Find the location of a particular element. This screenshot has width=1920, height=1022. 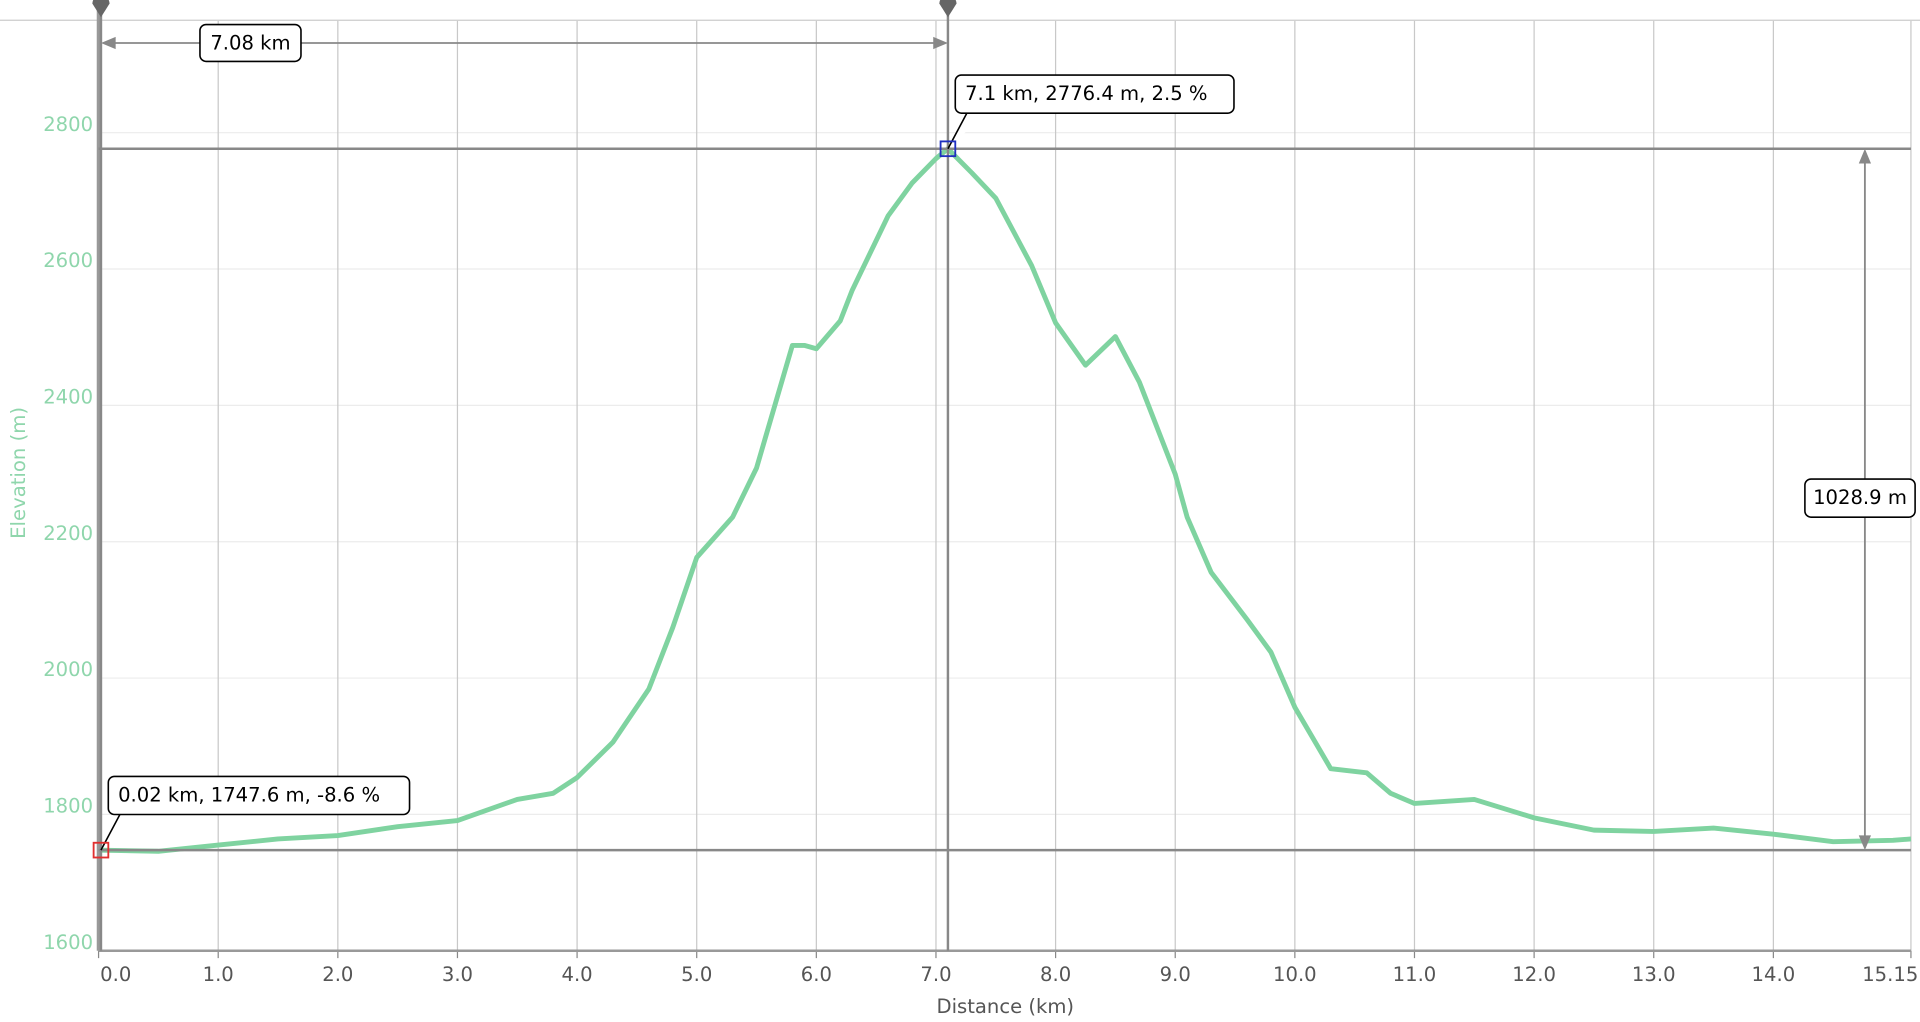

y-tick-label: 1800 is located at coordinates (68, 806).